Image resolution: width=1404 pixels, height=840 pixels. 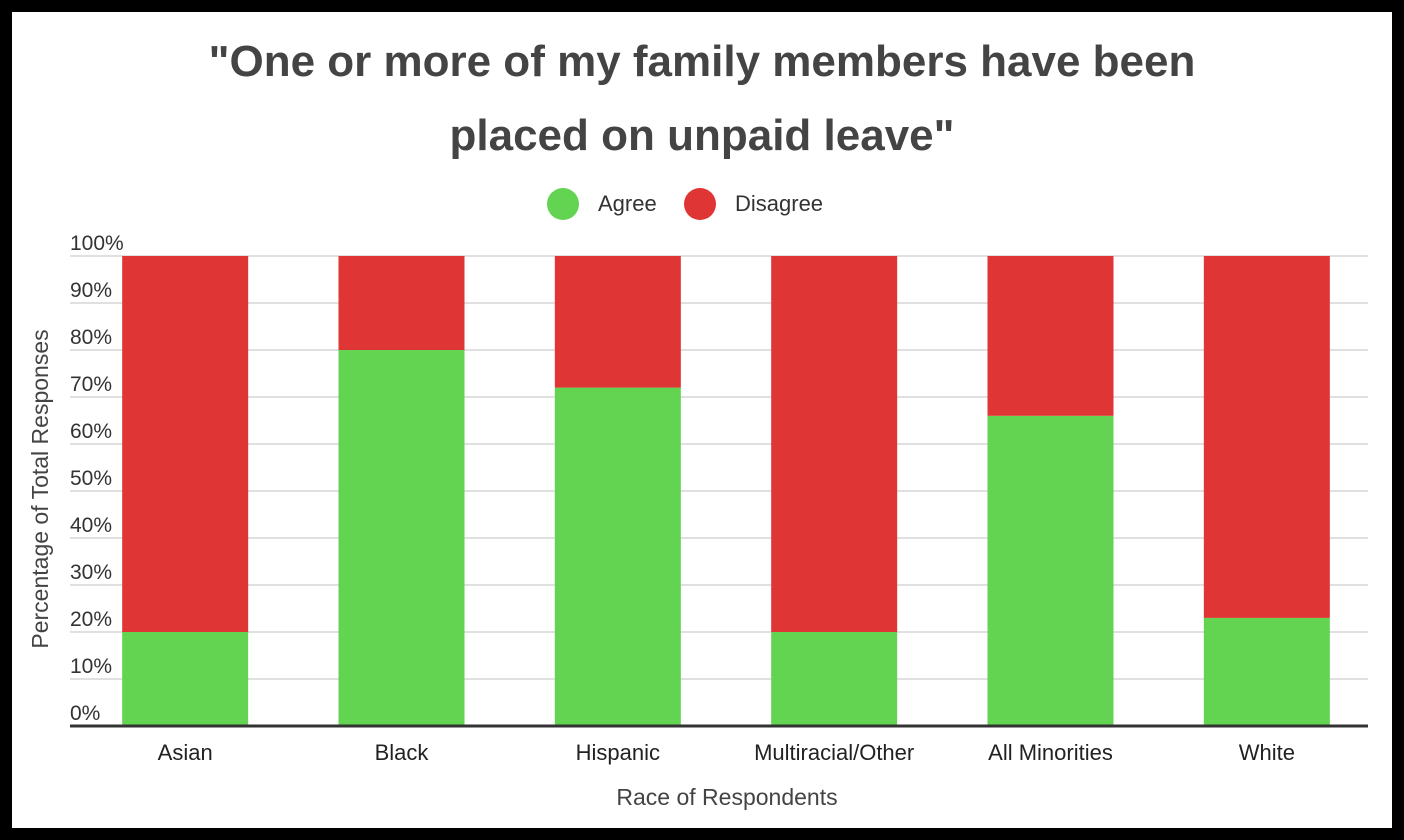 What do you see at coordinates (726, 797) in the screenshot?
I see `x-axis-title: Race of Respondents` at bounding box center [726, 797].